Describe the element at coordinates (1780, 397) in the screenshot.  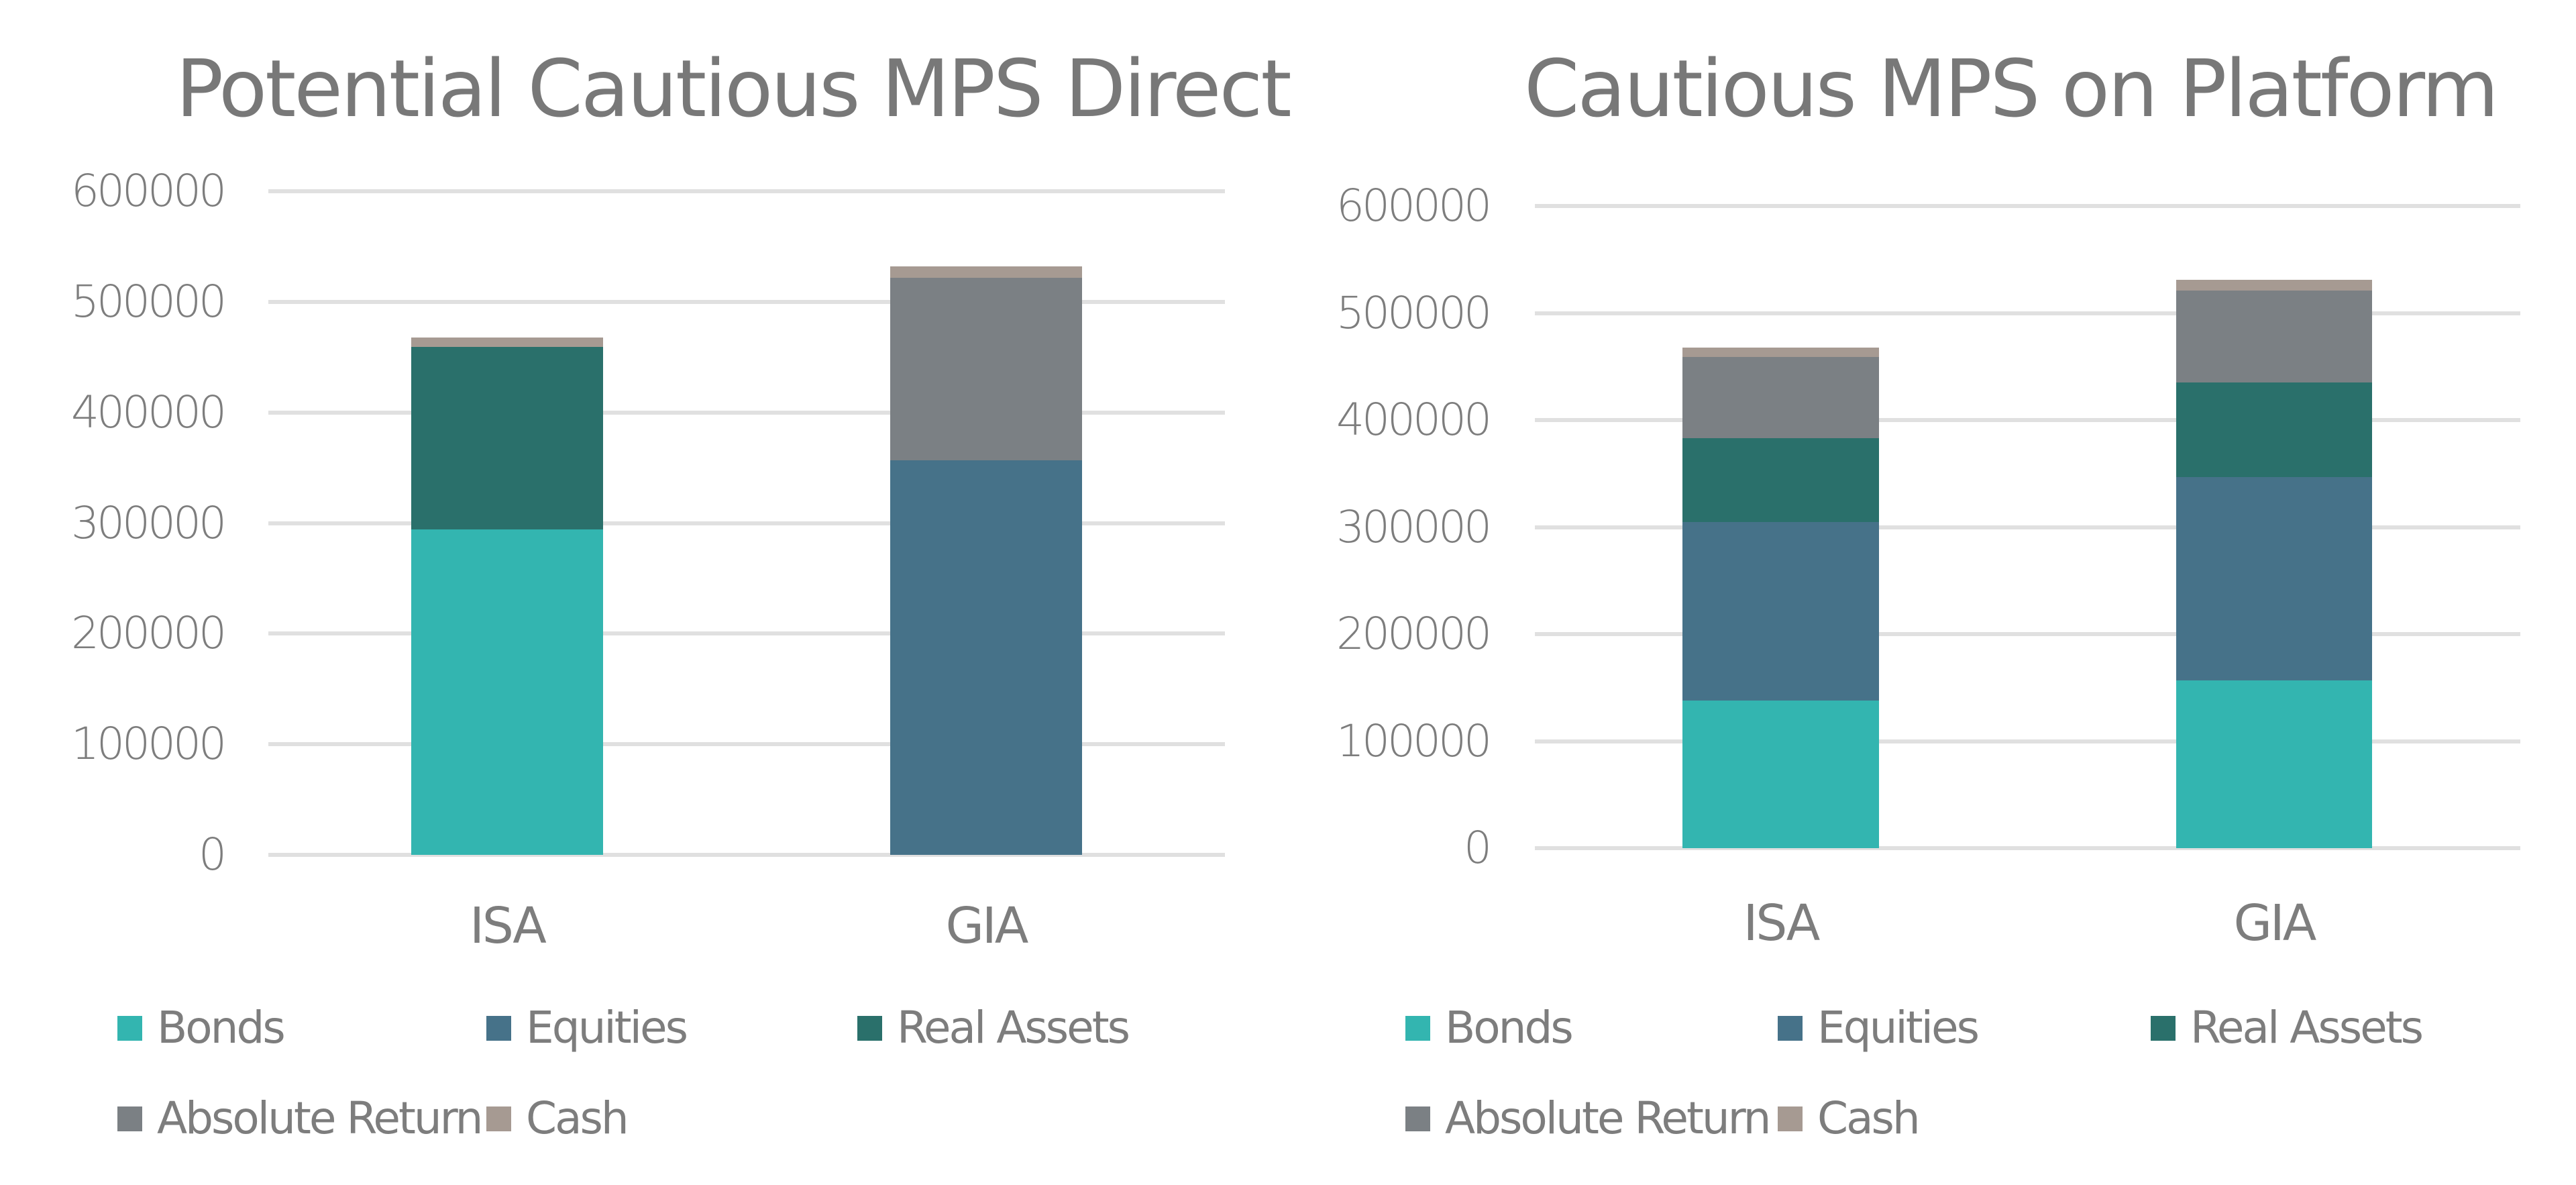
I see `bar-segment-isa-absolute-return` at that location.